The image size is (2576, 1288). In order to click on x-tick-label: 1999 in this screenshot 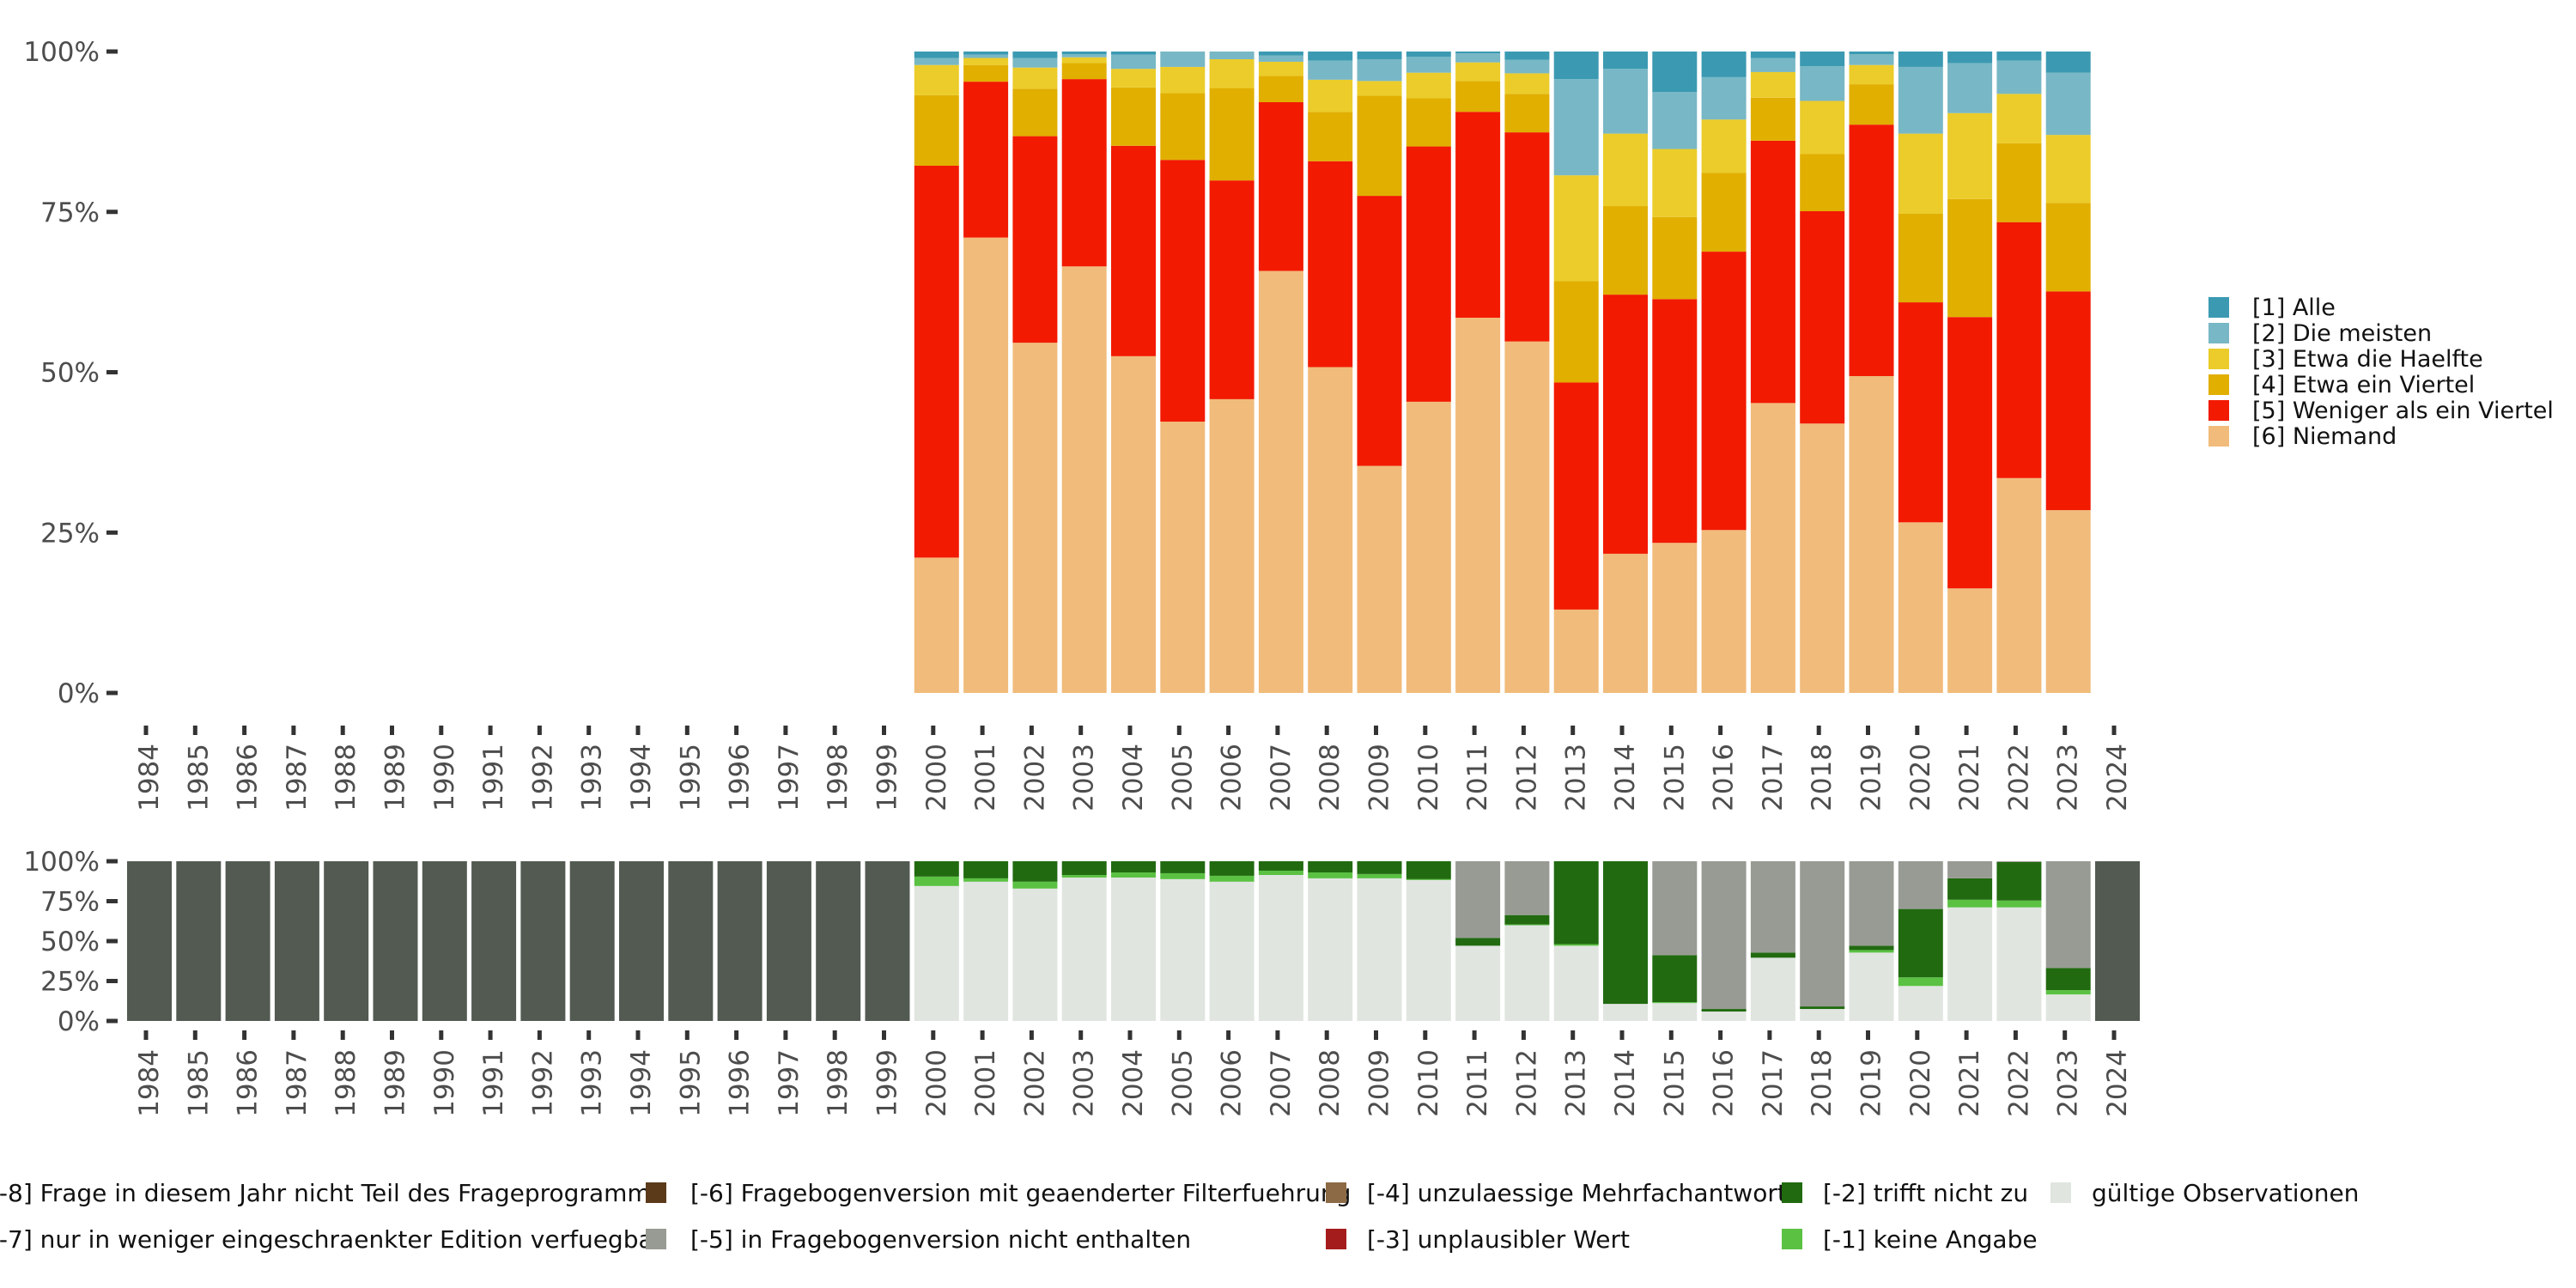, I will do `click(888, 1083)`.